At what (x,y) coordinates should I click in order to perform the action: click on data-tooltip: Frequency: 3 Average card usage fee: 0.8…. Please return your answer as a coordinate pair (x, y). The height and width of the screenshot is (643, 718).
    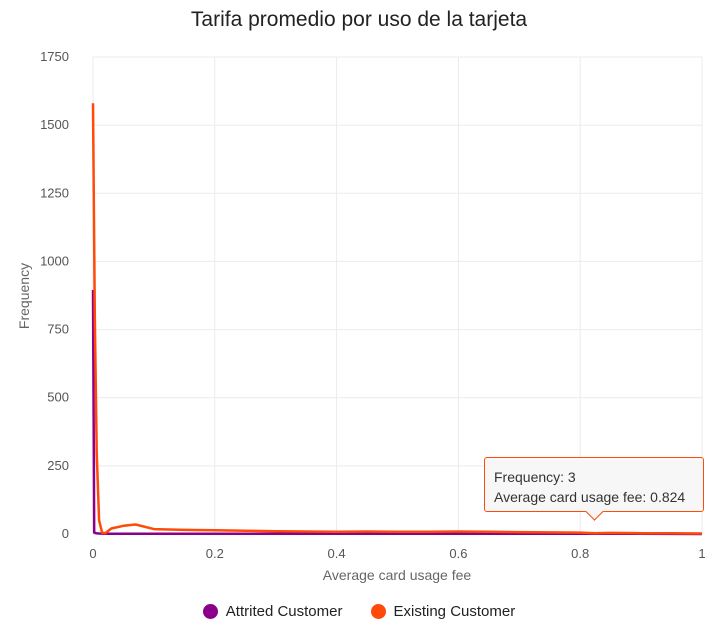
    Looking at the image, I should click on (594, 489).